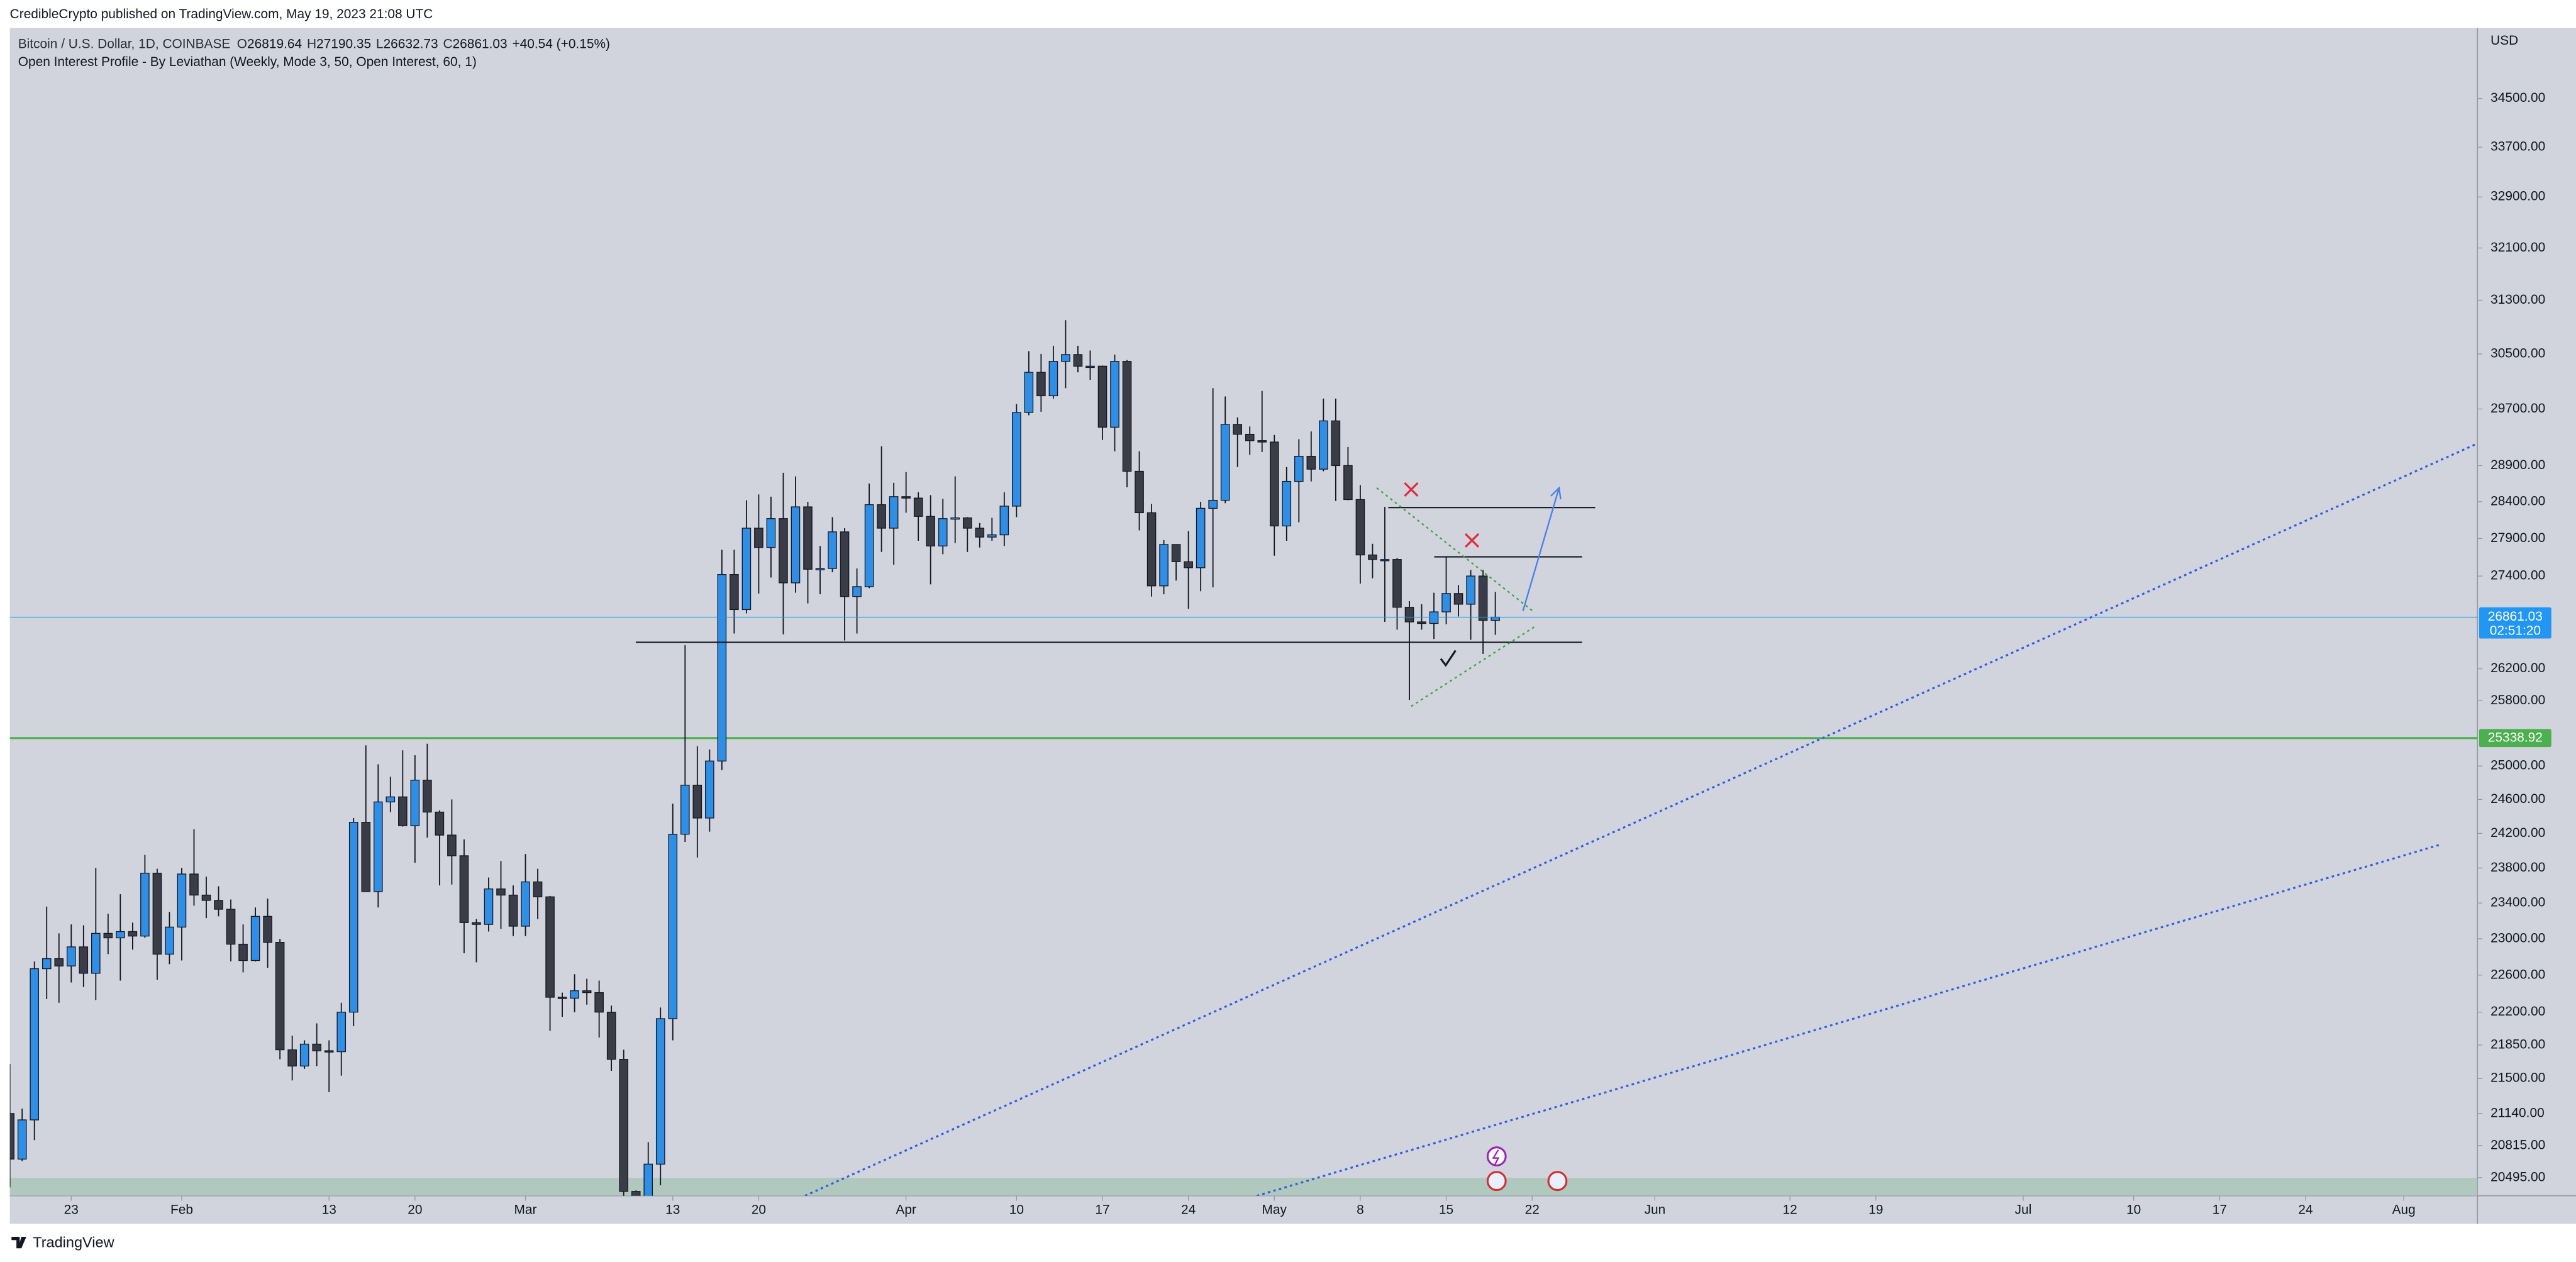 Image resolution: width=2576 pixels, height=1262 pixels. I want to click on x-tick-label: 23, so click(71, 1210).